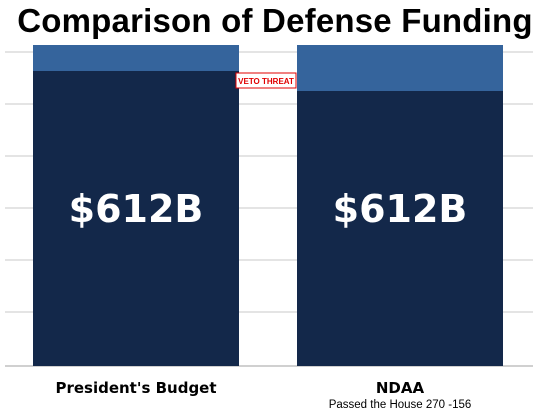 The image size is (550, 412). What do you see at coordinates (400, 405) in the screenshot?
I see `category-sublabel: Passed the House 270 -156` at bounding box center [400, 405].